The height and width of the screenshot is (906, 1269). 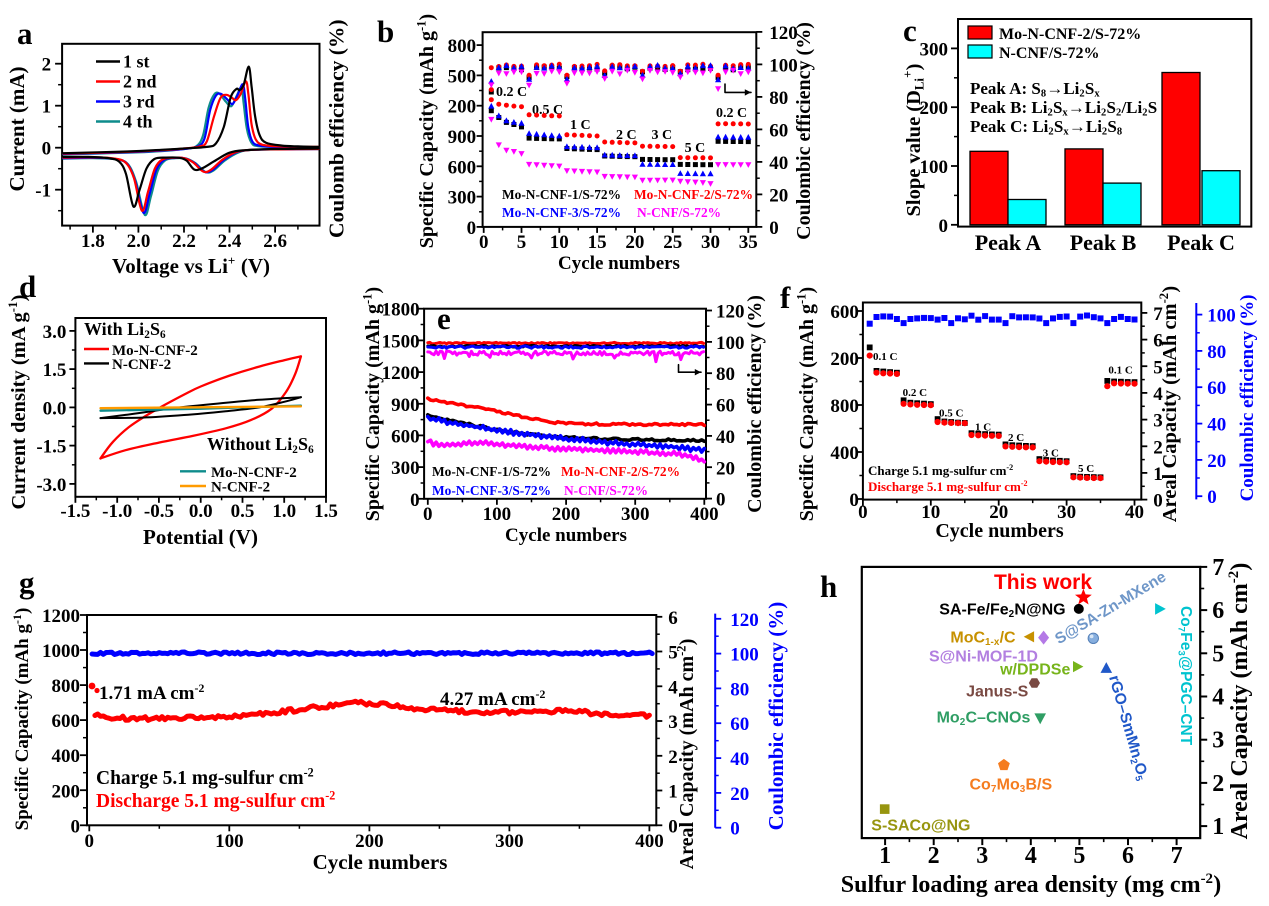 I want to click on svg-text: 300, so click(x=934, y=49).